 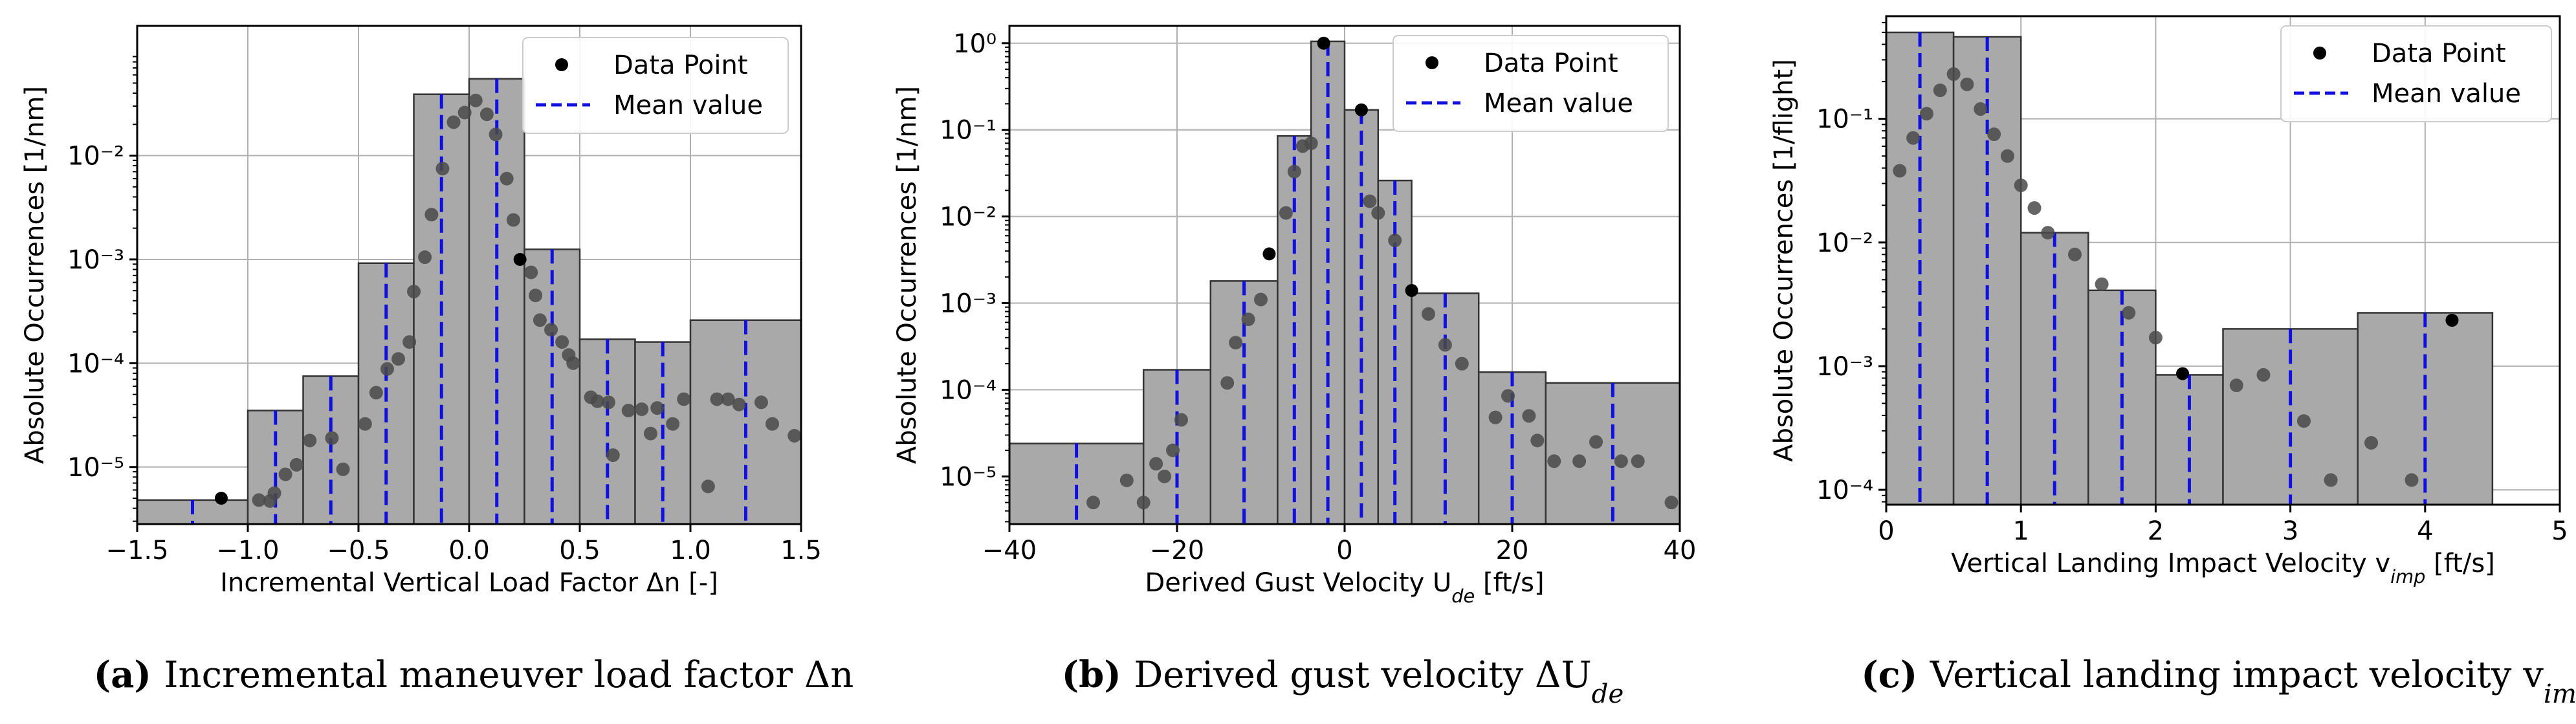 What do you see at coordinates (96, 156) in the screenshot?
I see `y-tick-label: 10⁻²` at bounding box center [96, 156].